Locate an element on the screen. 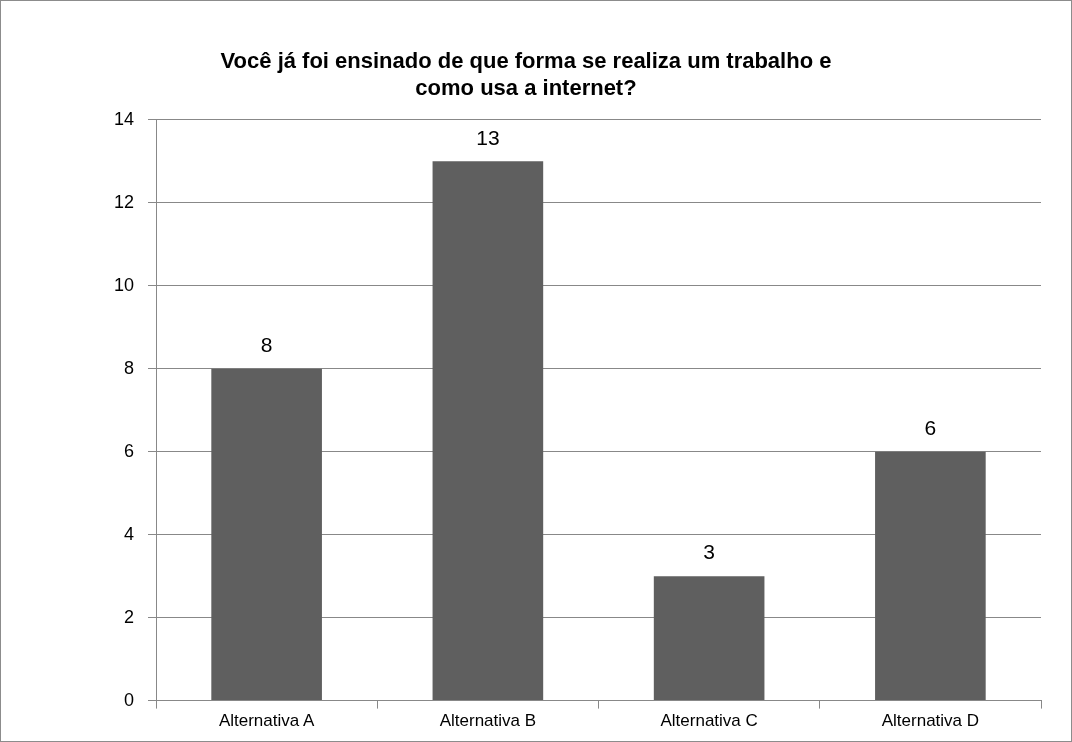 Image resolution: width=1072 pixels, height=742 pixels. x-tick-label: Alternativa C is located at coordinates (709, 721).